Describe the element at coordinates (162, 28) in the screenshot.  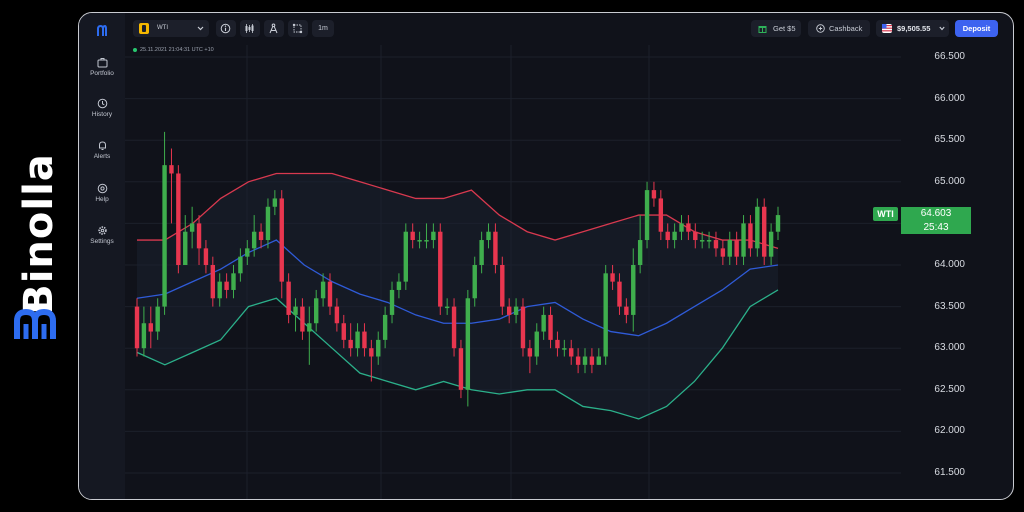
I see `asset-name: WTI` at that location.